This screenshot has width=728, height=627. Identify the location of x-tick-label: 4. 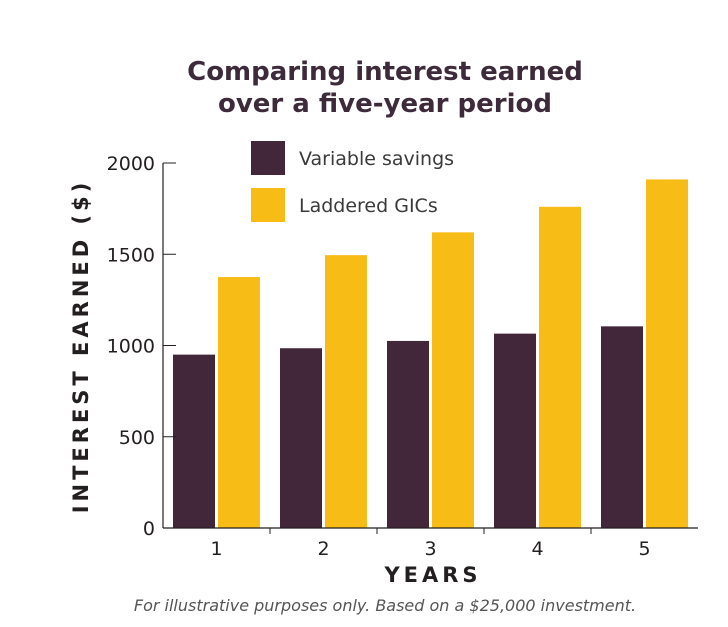
(537, 549).